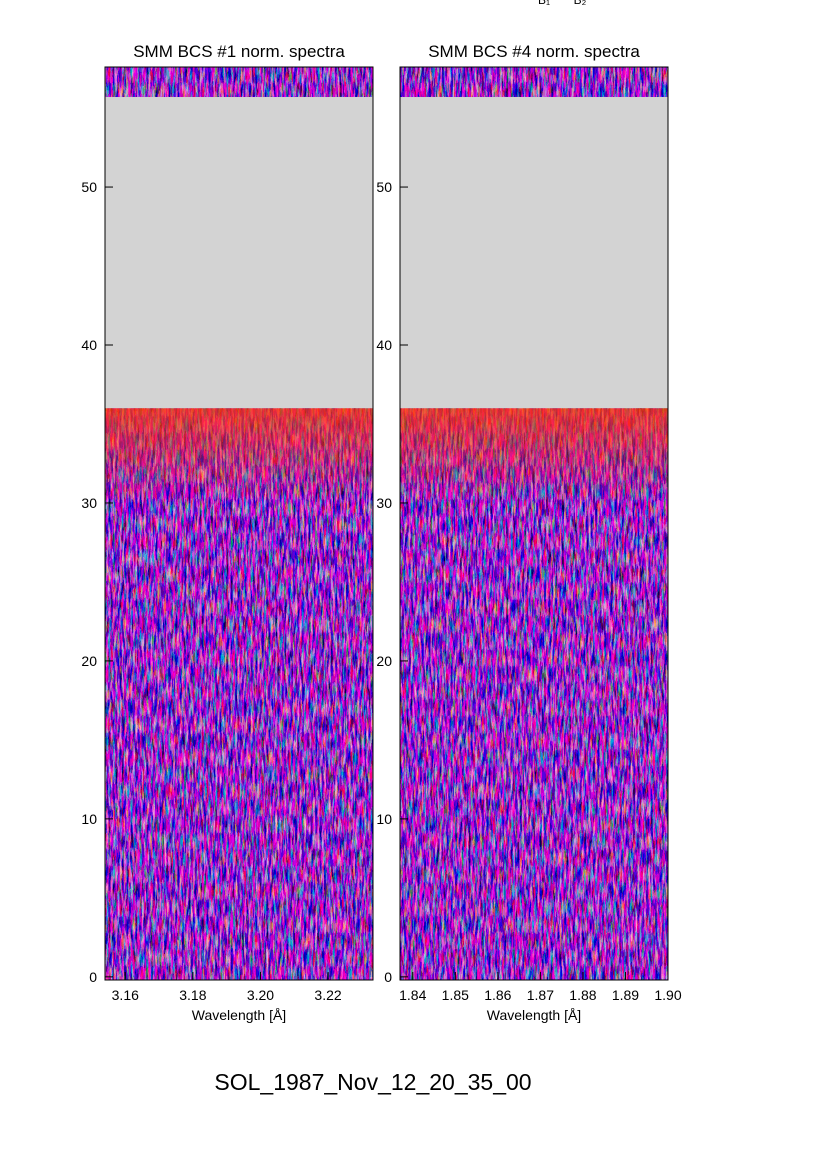 This screenshot has width=826, height=1169. What do you see at coordinates (192, 995) in the screenshot?
I see `x-tick-label: 3.18` at bounding box center [192, 995].